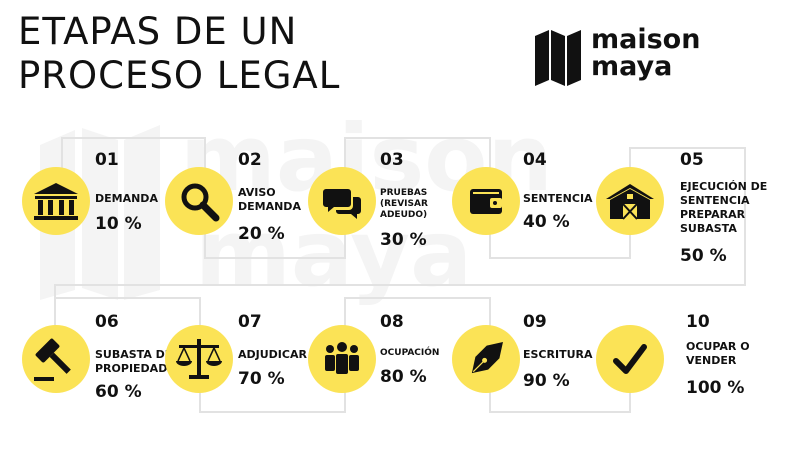  I want to click on step-percent: 80 %, so click(403, 377).